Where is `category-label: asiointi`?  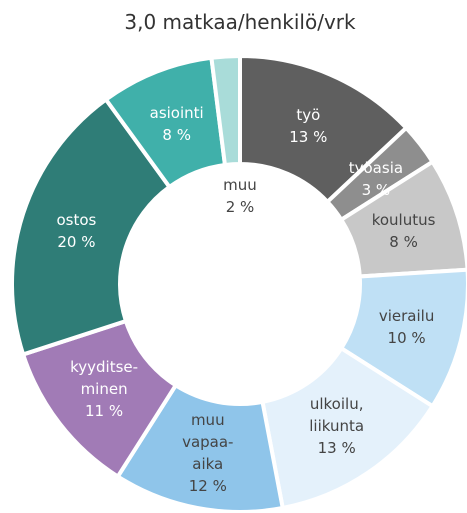
category-label: asiointi is located at coordinates (176, 113).